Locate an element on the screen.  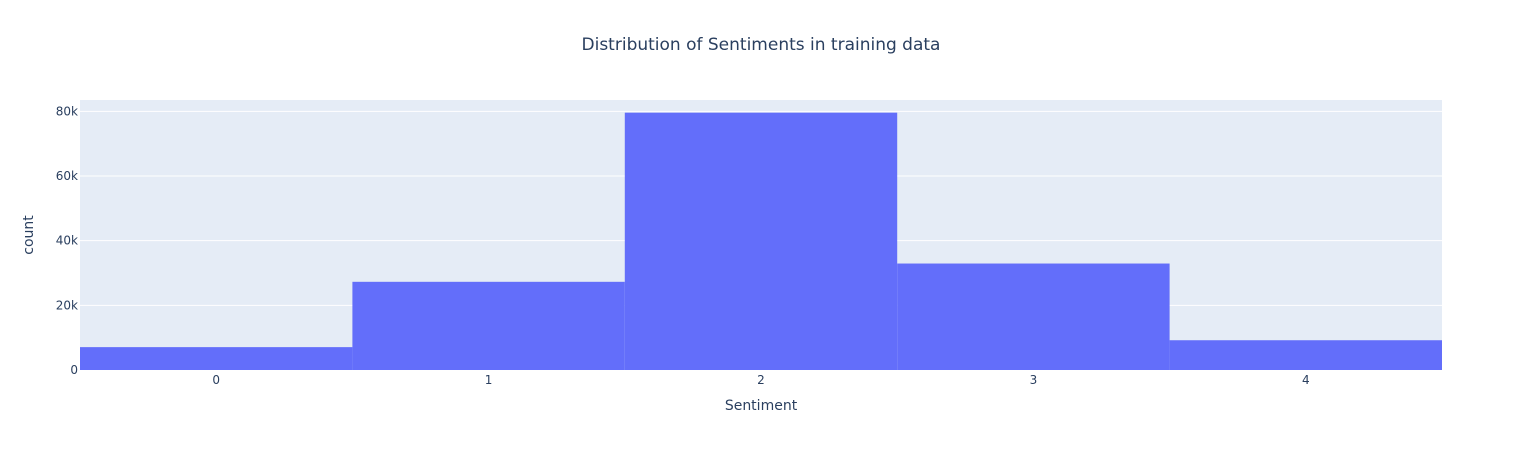
y-tick-label: 40k is located at coordinates (67, 241).